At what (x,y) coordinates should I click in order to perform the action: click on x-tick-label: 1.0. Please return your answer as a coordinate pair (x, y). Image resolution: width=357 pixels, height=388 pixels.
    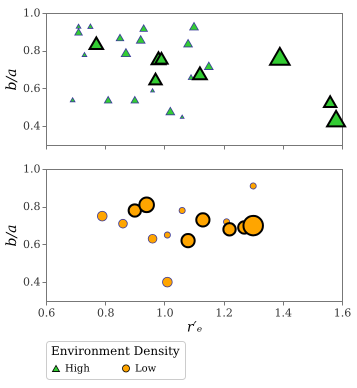
    Looking at the image, I should click on (165, 313).